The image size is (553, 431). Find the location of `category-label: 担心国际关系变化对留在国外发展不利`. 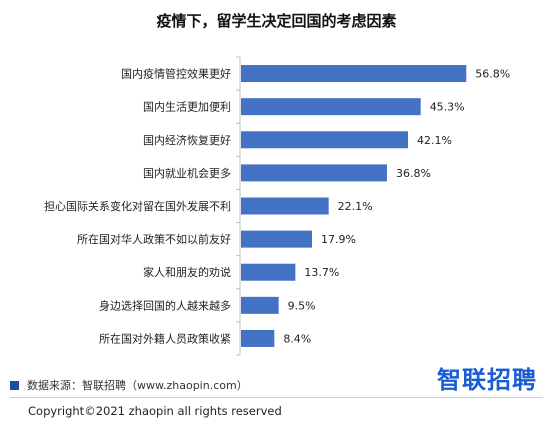

category-label: 担心国际关系变化对留在国外发展不利 is located at coordinates (137, 206).